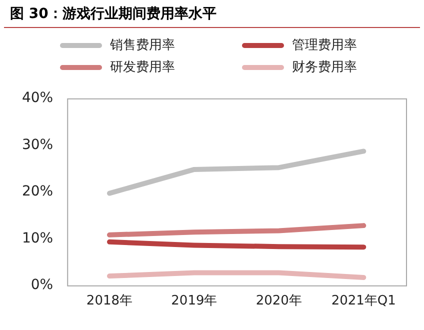  I want to click on chart-title: 图 30：游戏行业期间费用率水平, so click(212, 14).